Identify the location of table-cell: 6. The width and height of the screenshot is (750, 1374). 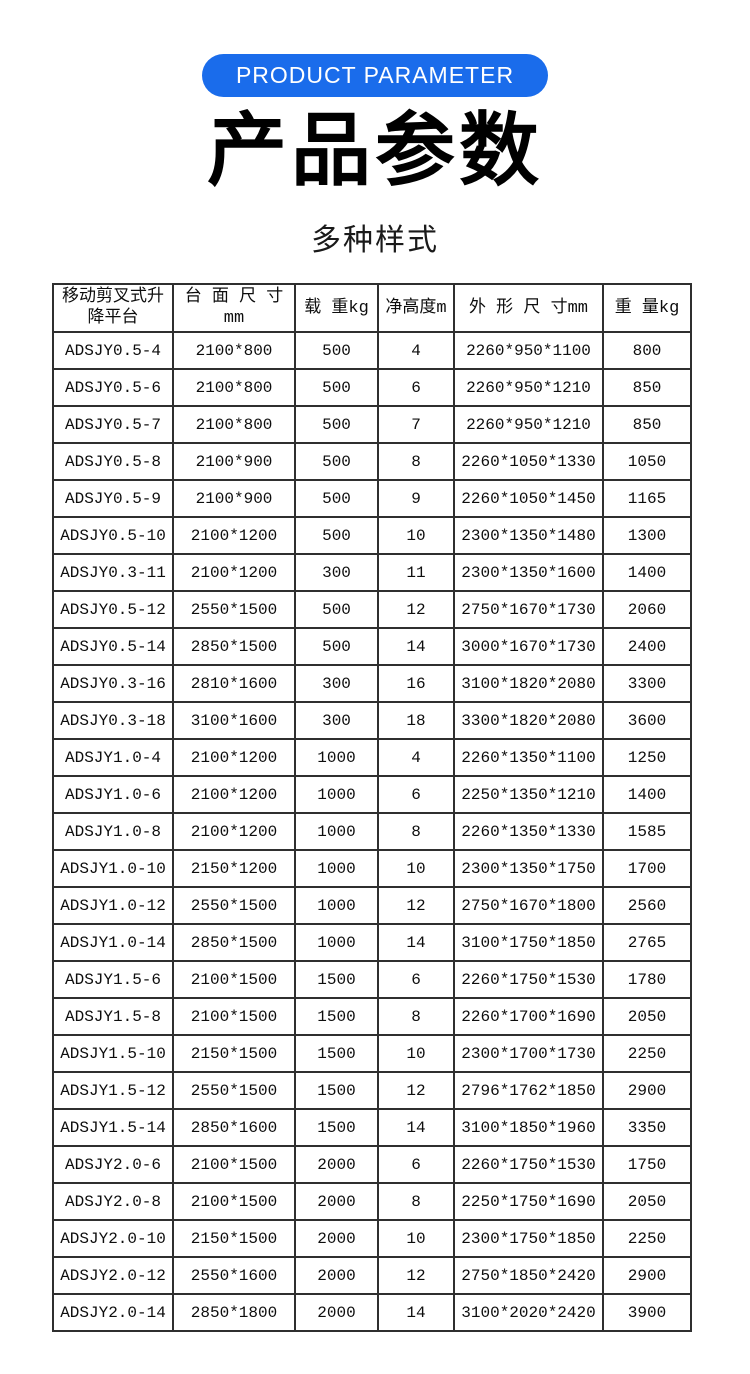
(416, 979).